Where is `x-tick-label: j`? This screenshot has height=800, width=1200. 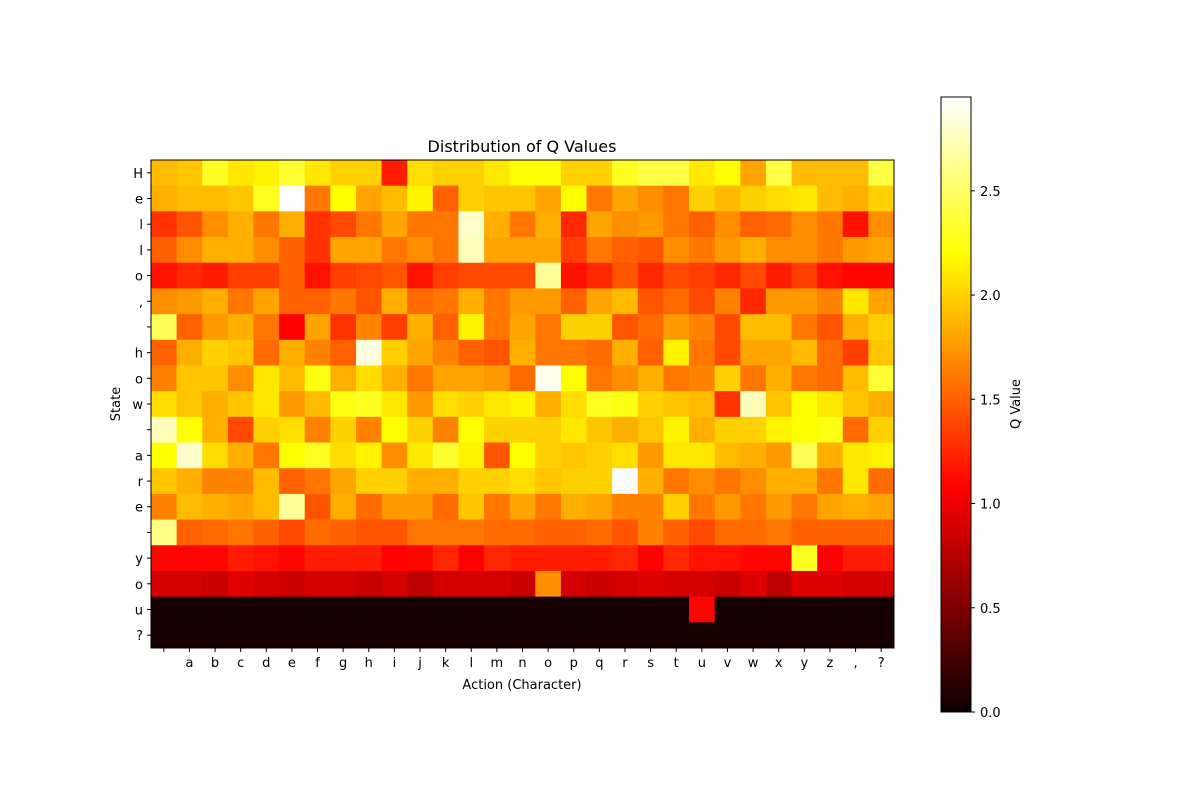 x-tick-label: j is located at coordinates (419, 663).